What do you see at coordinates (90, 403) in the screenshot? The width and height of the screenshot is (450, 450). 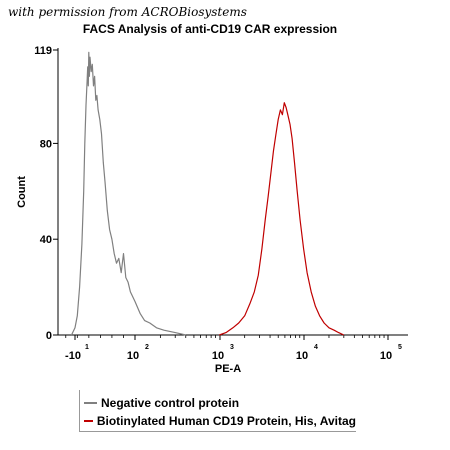 I see `legend-swatch-negative` at bounding box center [90, 403].